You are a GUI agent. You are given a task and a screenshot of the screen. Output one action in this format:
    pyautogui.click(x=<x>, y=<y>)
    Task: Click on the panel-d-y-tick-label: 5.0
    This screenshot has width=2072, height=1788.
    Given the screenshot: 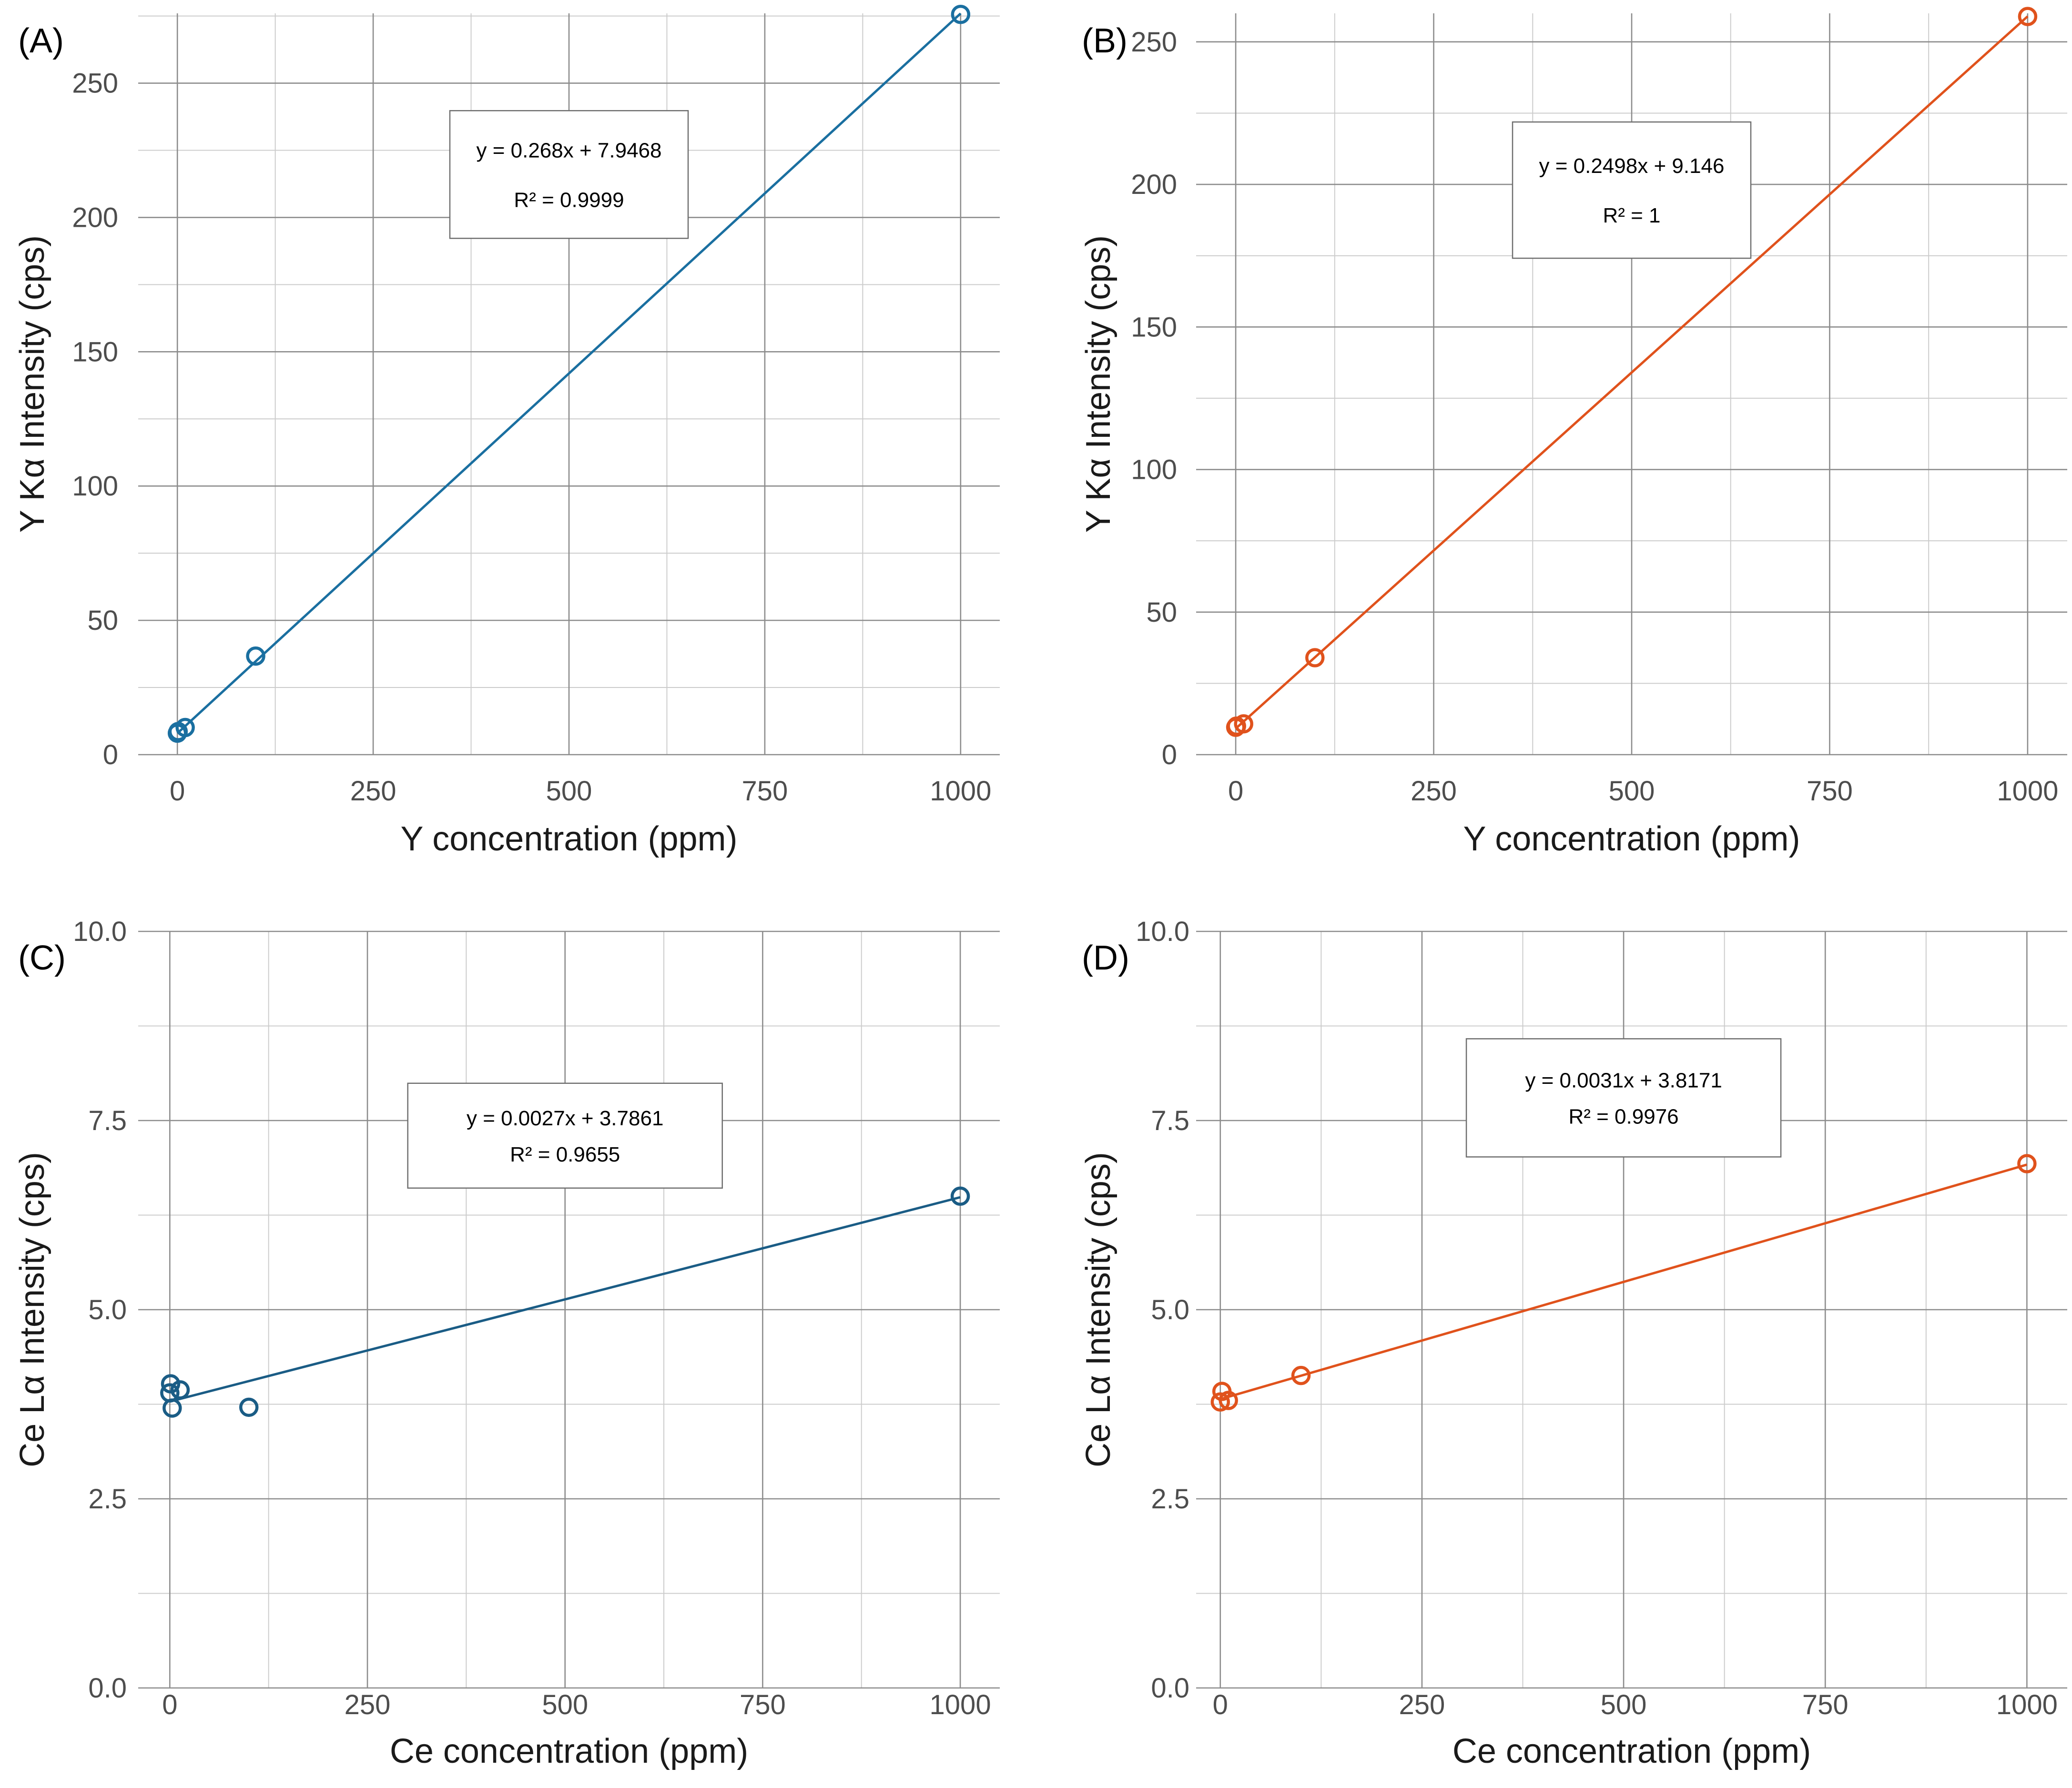 What is the action you would take?
    pyautogui.click(x=1170, y=1309)
    